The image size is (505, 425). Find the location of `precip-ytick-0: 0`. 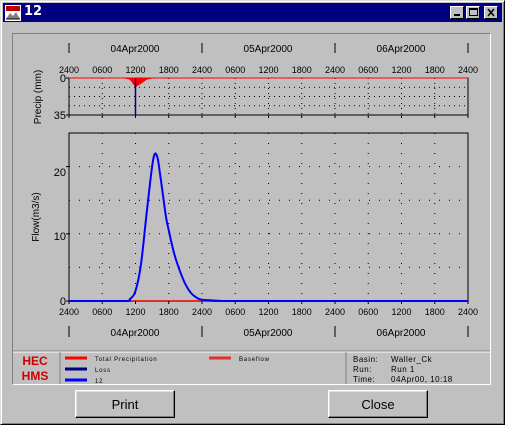

precip-ytick-0: 0 is located at coordinates (63, 79).